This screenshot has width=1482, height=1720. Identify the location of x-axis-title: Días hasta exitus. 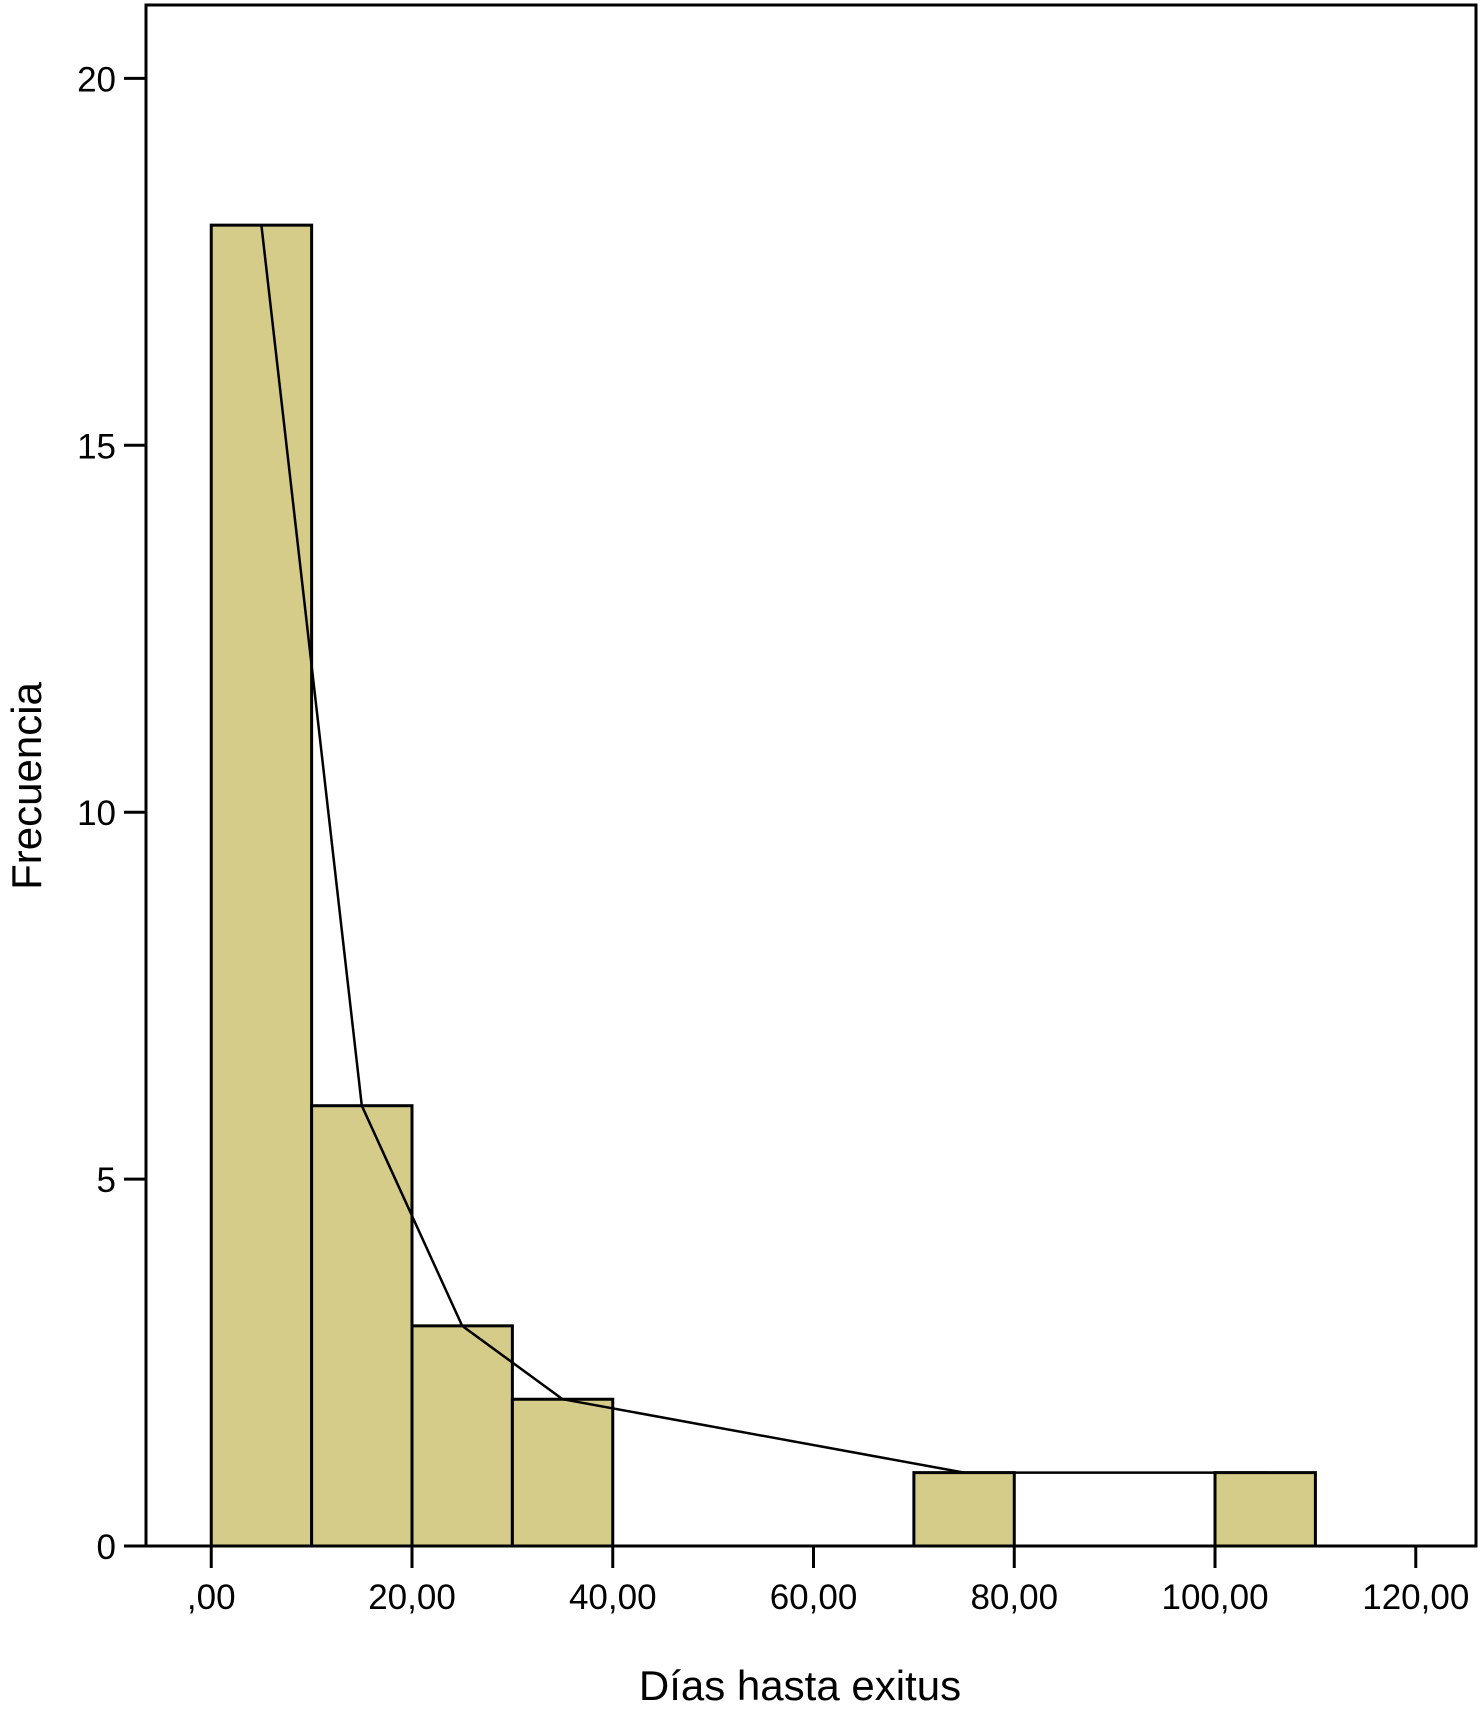
(800, 1685).